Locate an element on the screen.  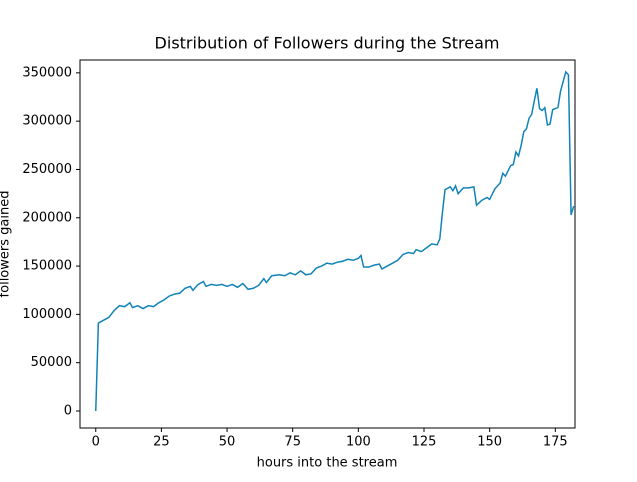
x-tick-label: 50 is located at coordinates (227, 442).